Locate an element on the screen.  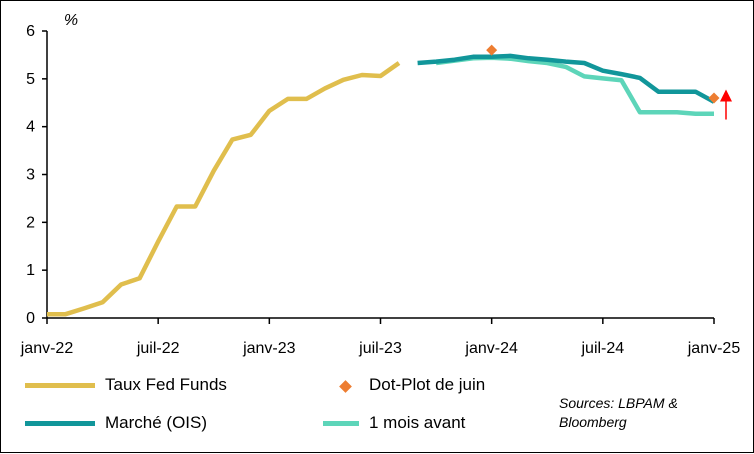
legend-label-fed-funds: Taux Fed Funds is located at coordinates (166, 384).